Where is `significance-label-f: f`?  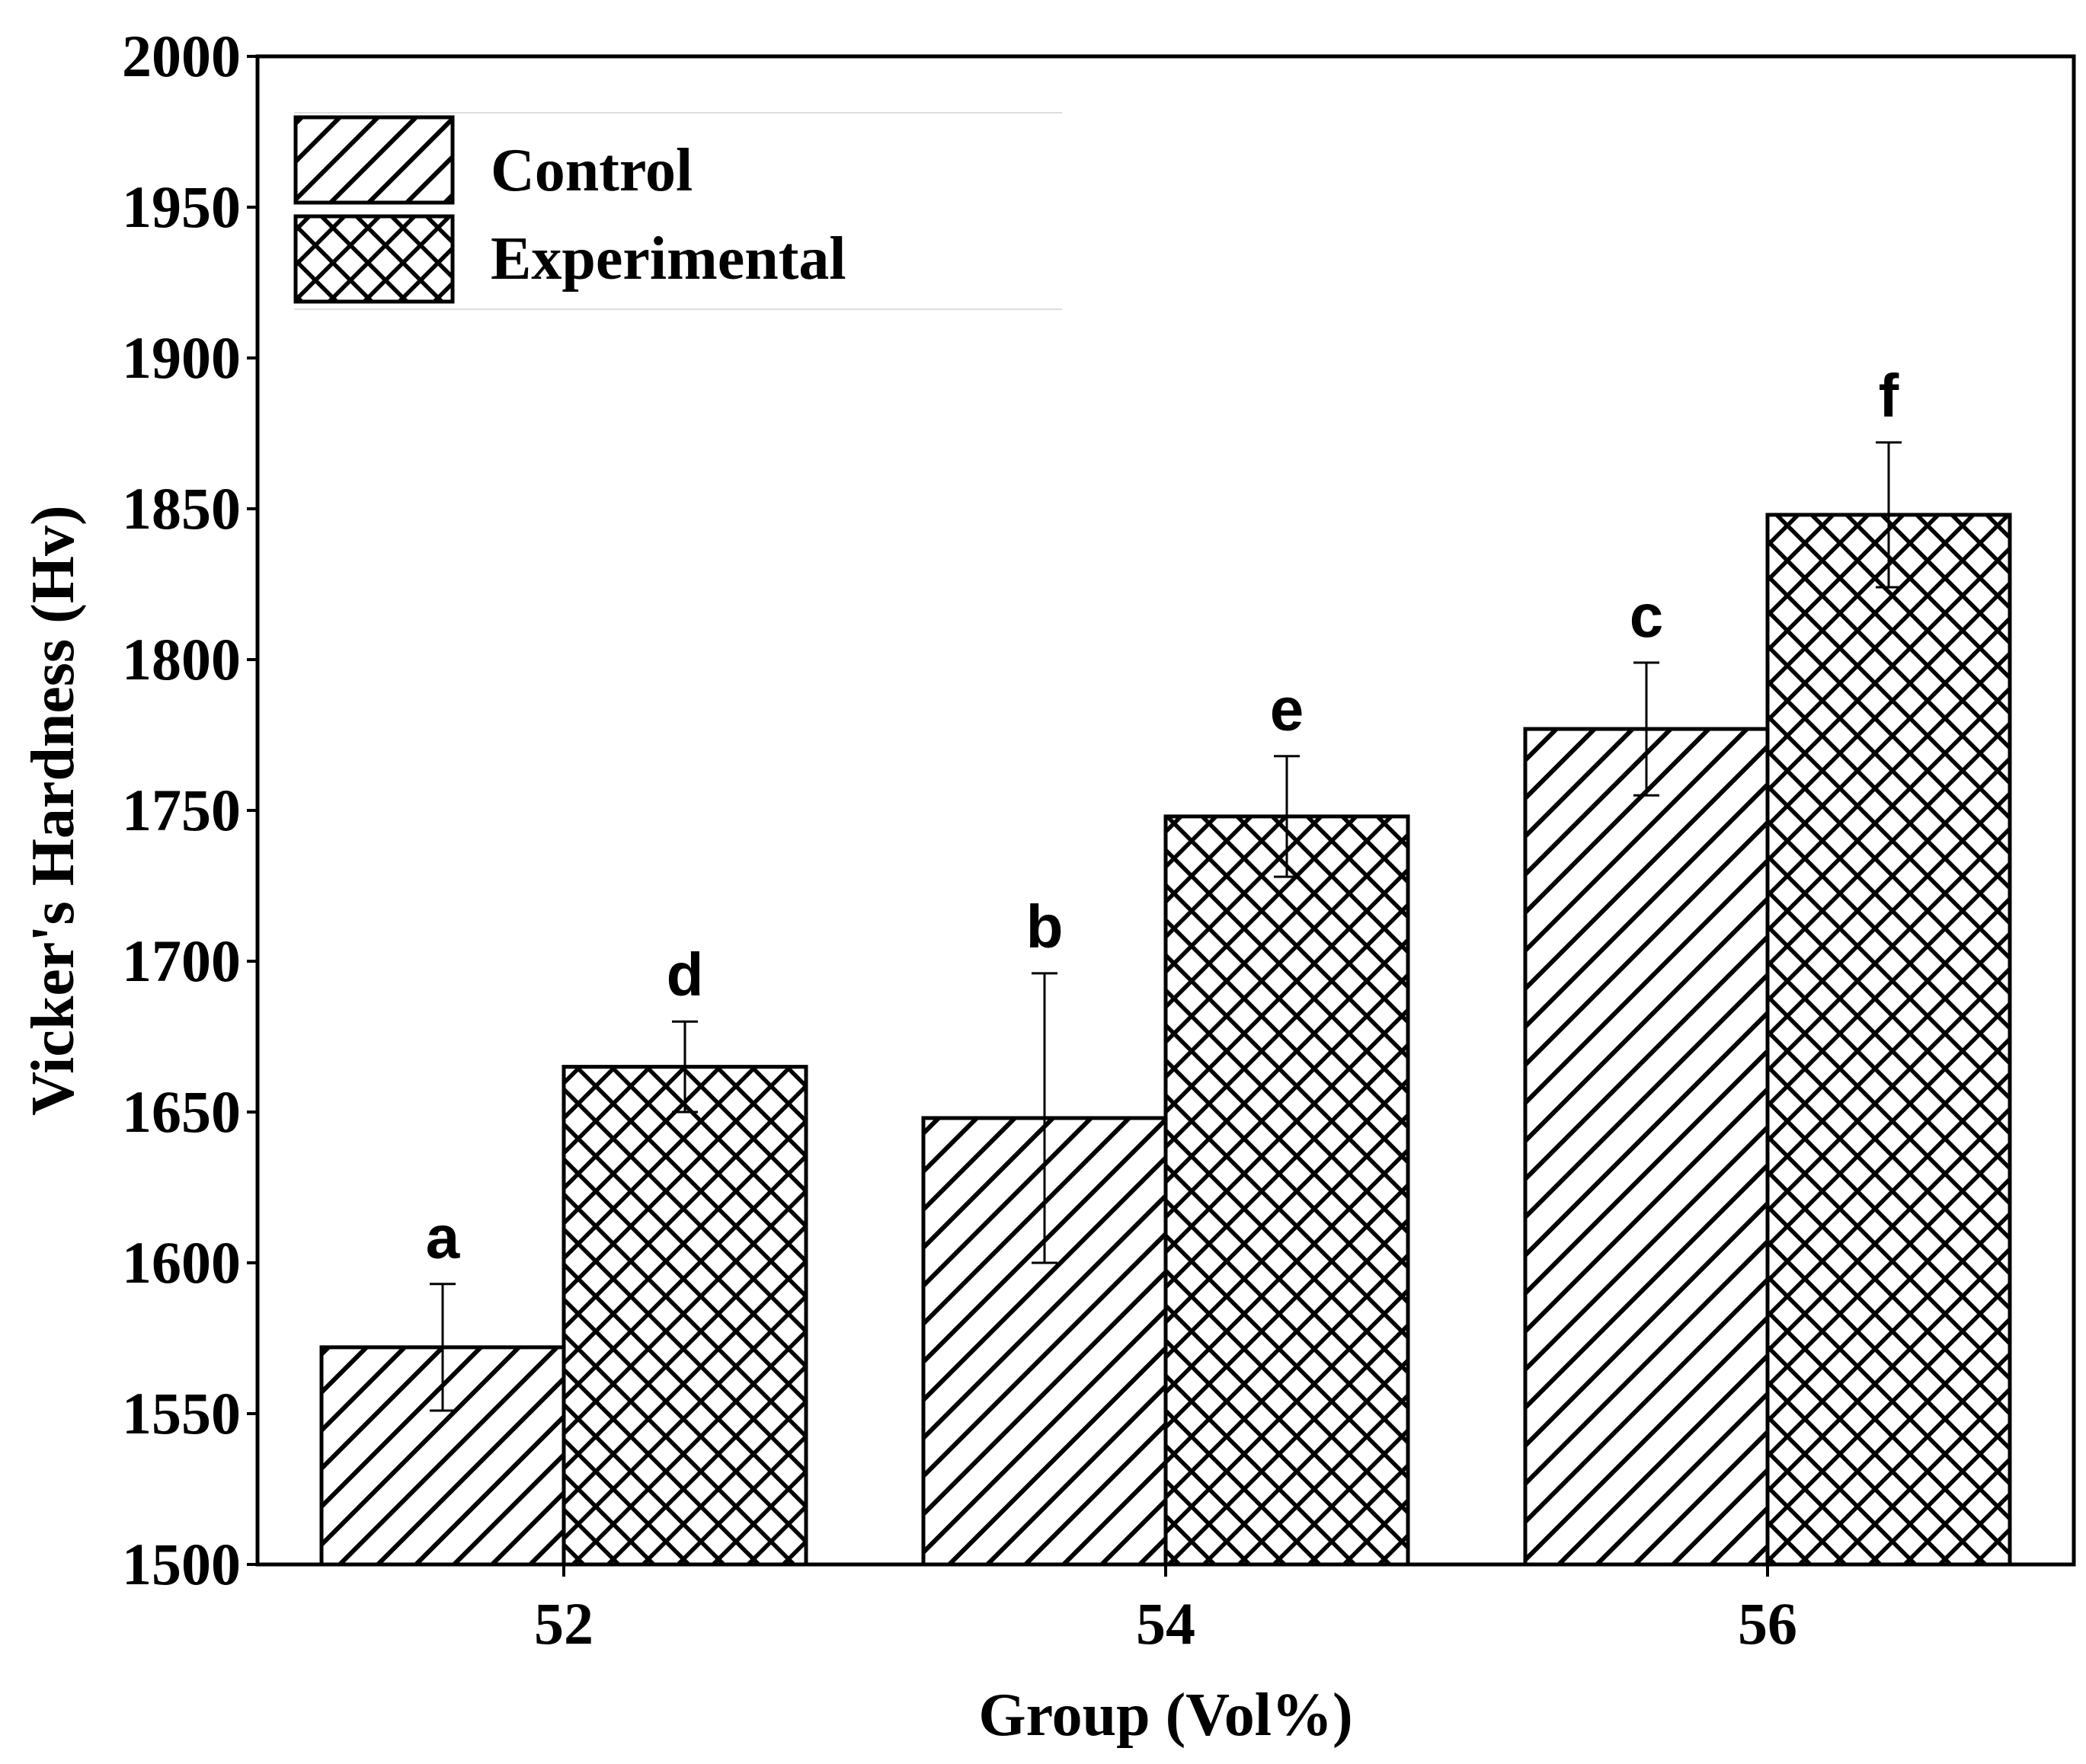
significance-label-f: f is located at coordinates (1889, 396).